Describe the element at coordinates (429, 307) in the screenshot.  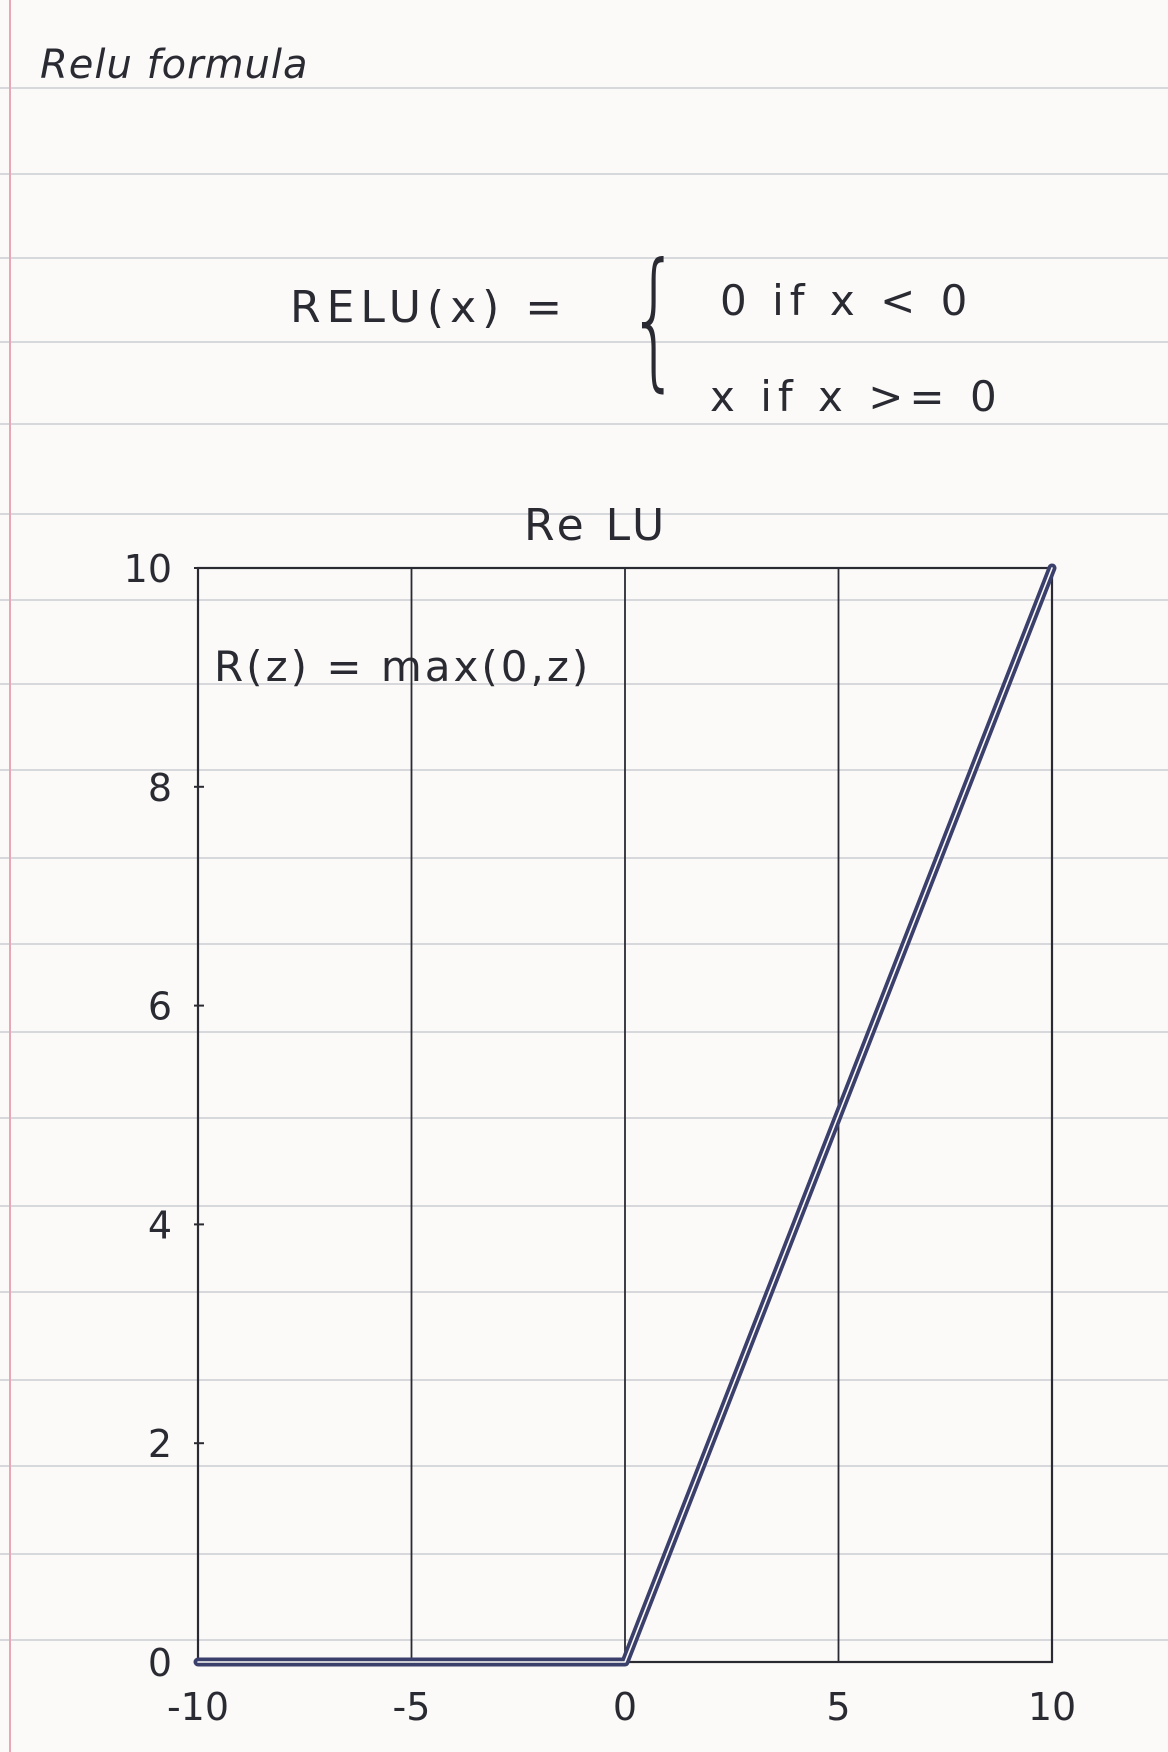
I see `formula-lhs: RELU(x) =` at that location.